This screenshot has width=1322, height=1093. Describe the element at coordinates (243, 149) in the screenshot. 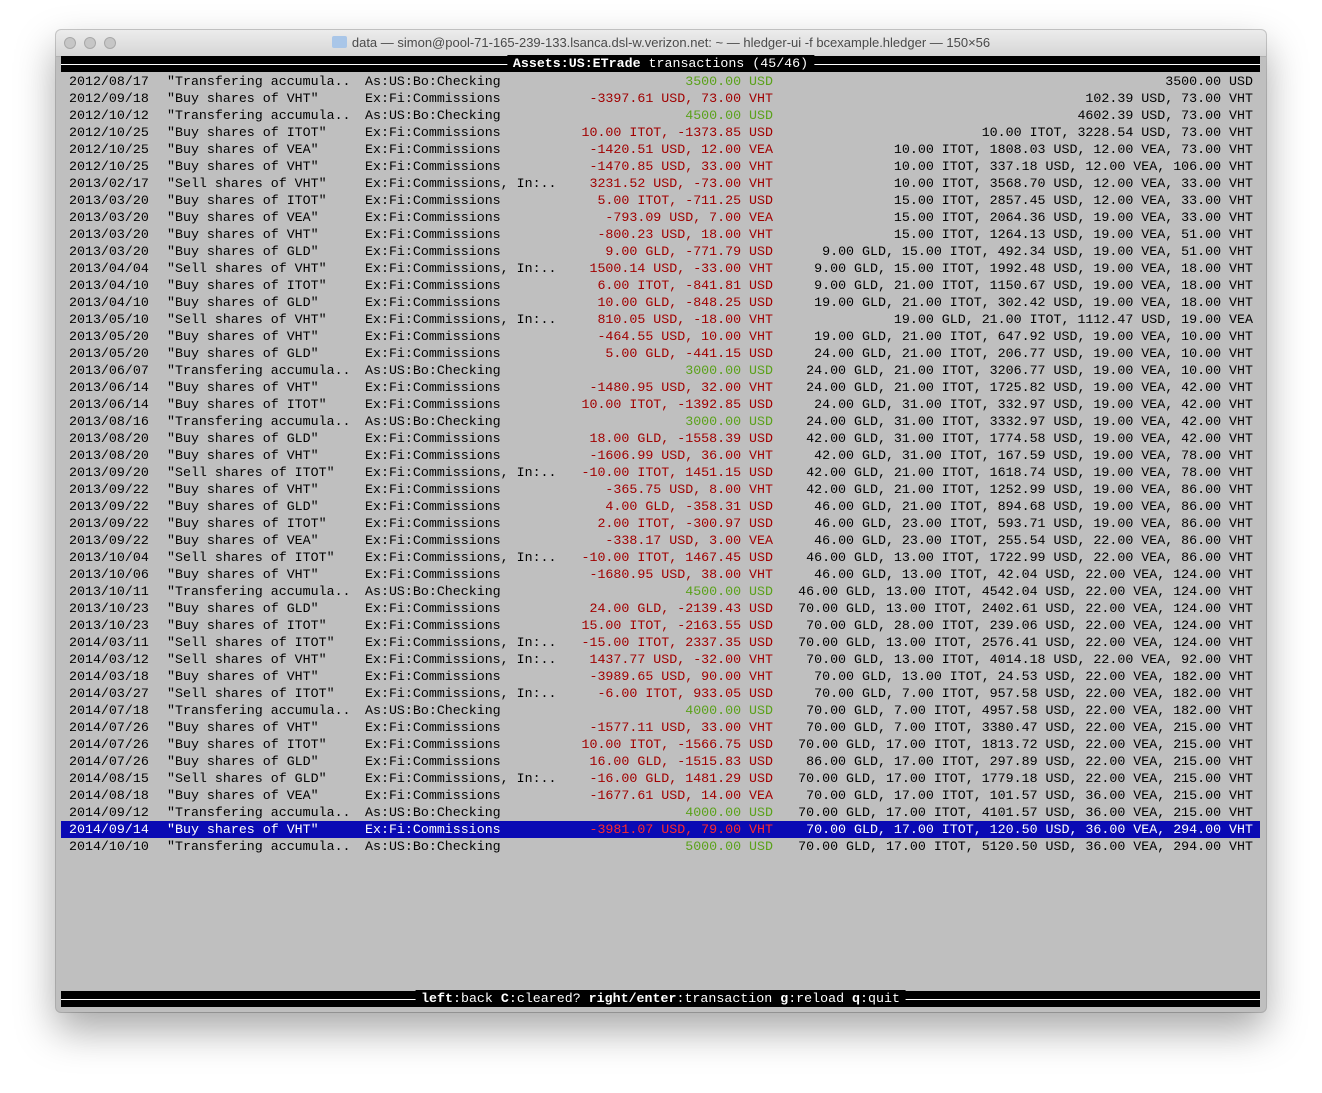

I see `description-cell: "Buy shares of VEA"` at that location.